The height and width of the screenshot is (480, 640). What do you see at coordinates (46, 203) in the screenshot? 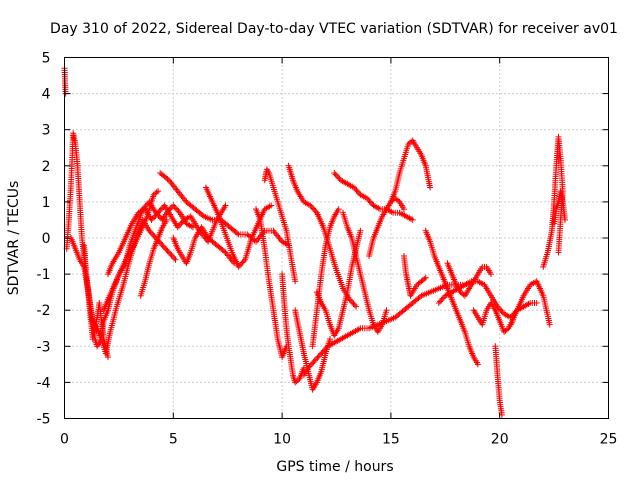
I see `y-tick-label: 1` at bounding box center [46, 203].